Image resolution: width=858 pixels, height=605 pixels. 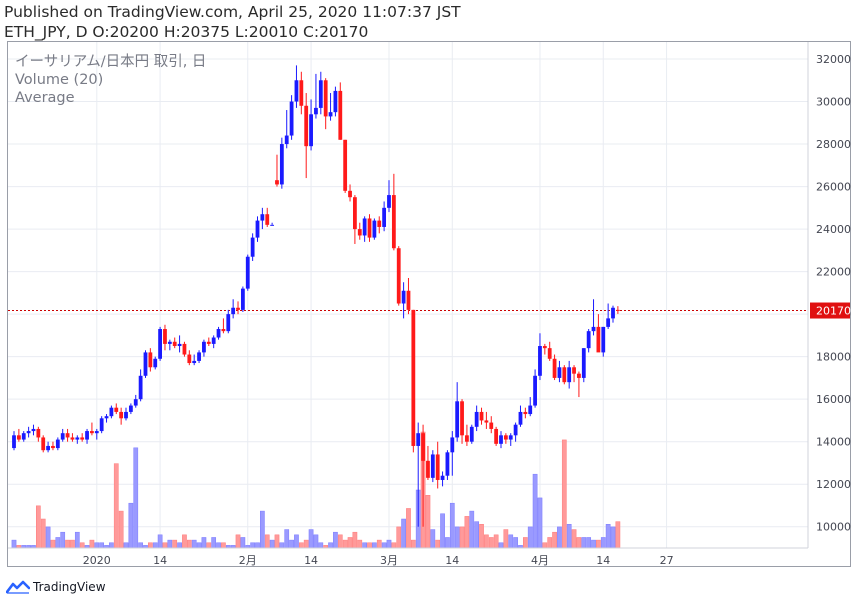 I want to click on price-tick-label: 14000, so click(x=833, y=442).